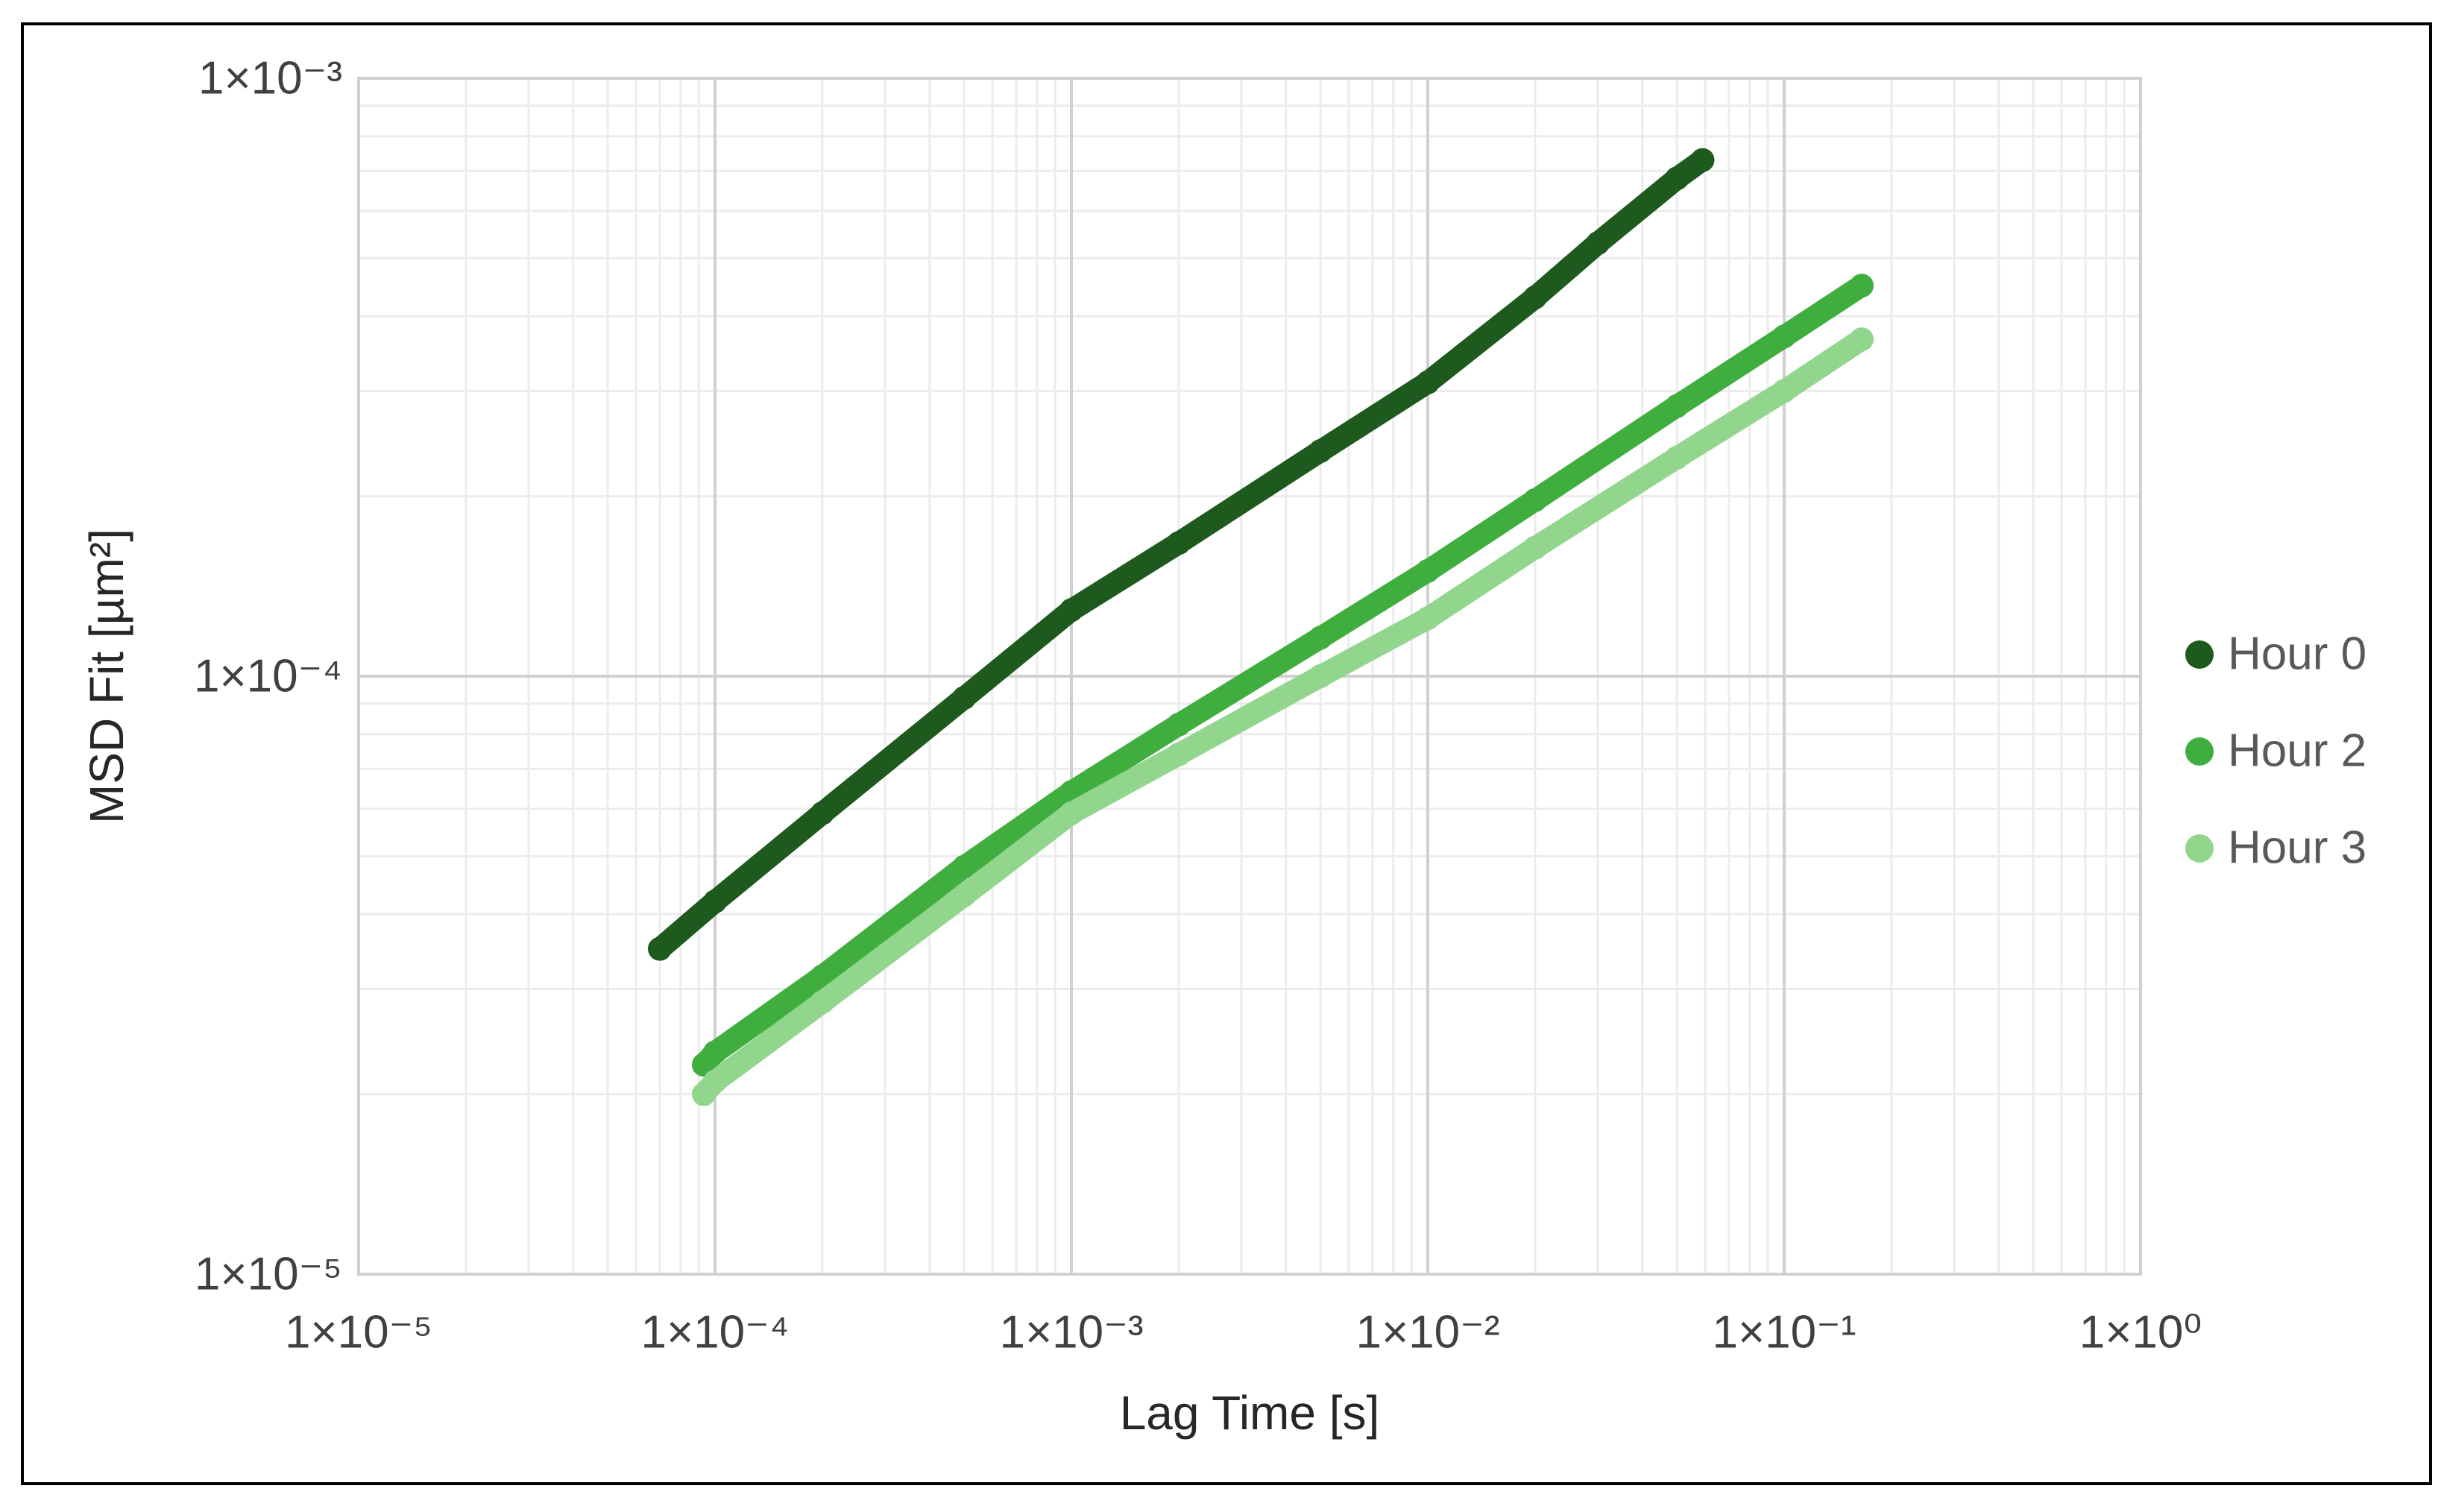  What do you see at coordinates (1250, 1413) in the screenshot?
I see `x-axis-title: Lag Time [s]` at bounding box center [1250, 1413].